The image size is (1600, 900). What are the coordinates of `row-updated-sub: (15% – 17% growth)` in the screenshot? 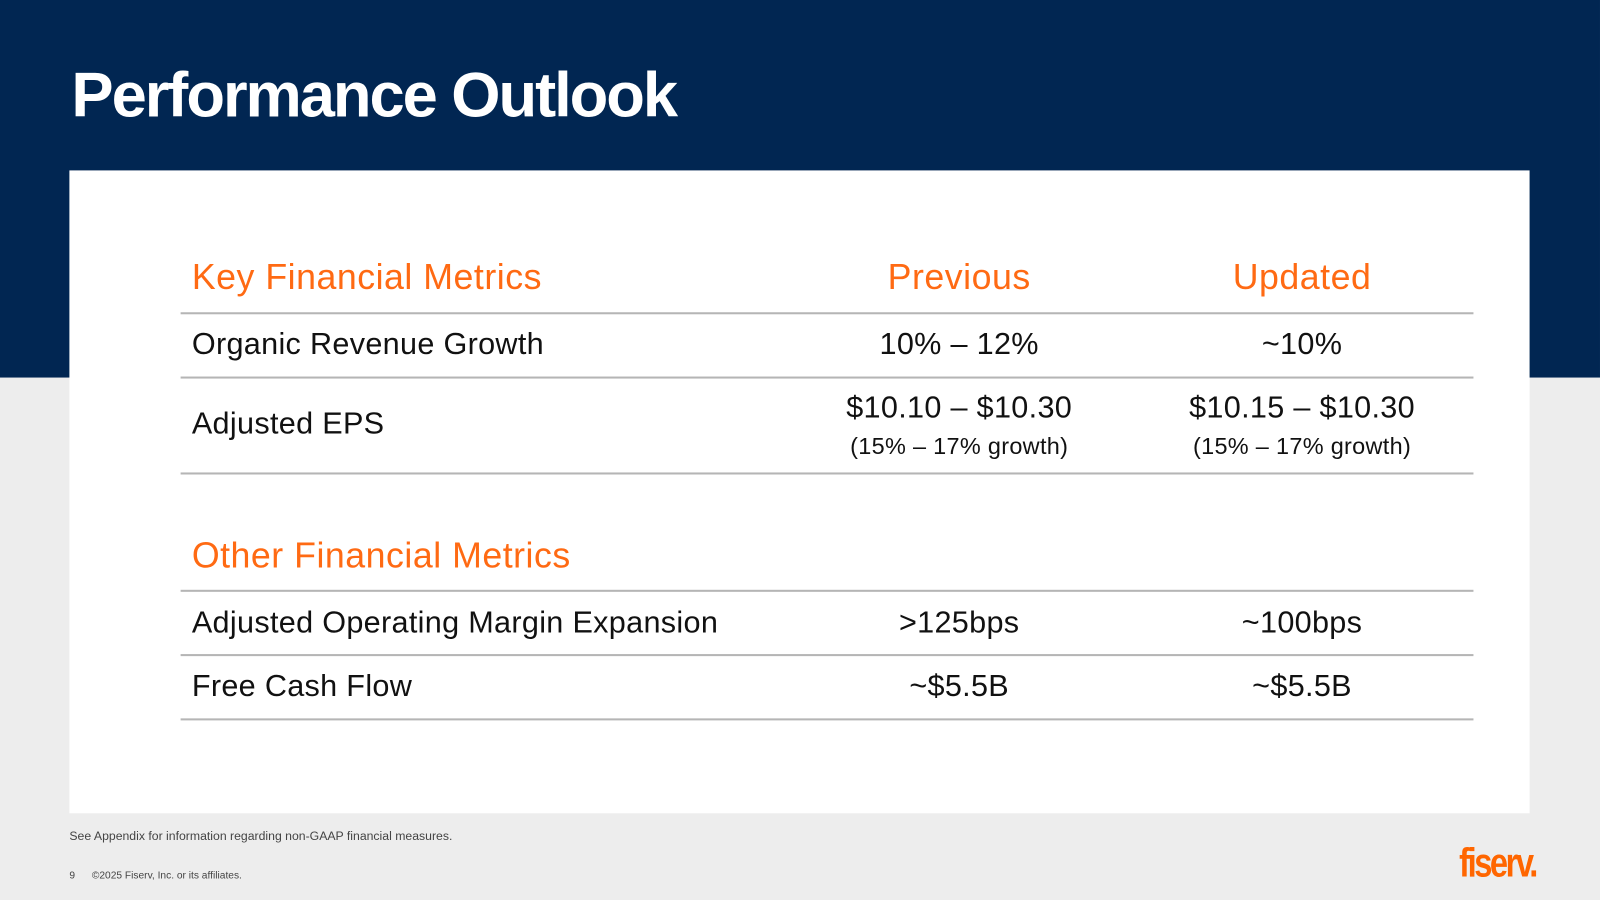 It's located at (1302, 446).